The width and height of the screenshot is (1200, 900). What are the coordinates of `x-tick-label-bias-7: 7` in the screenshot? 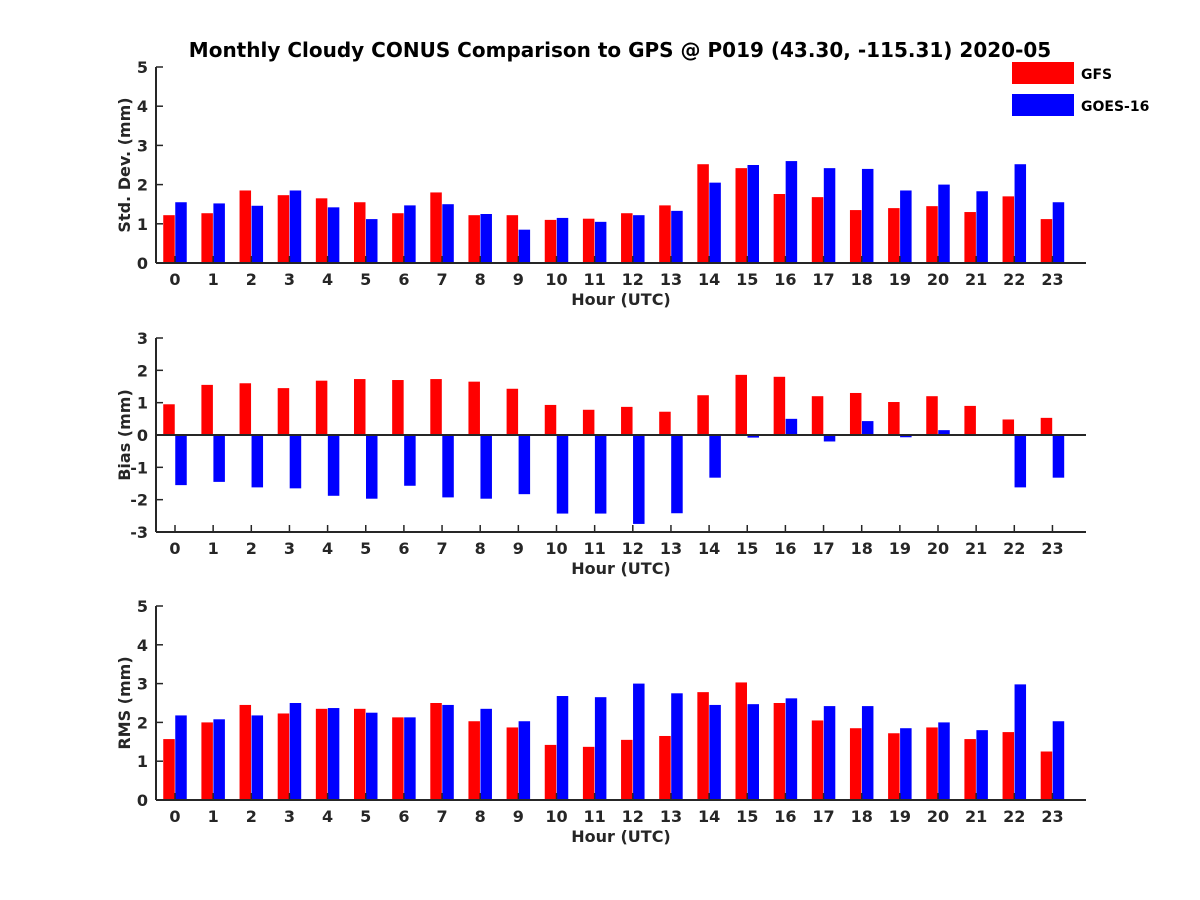 It's located at (441, 548).